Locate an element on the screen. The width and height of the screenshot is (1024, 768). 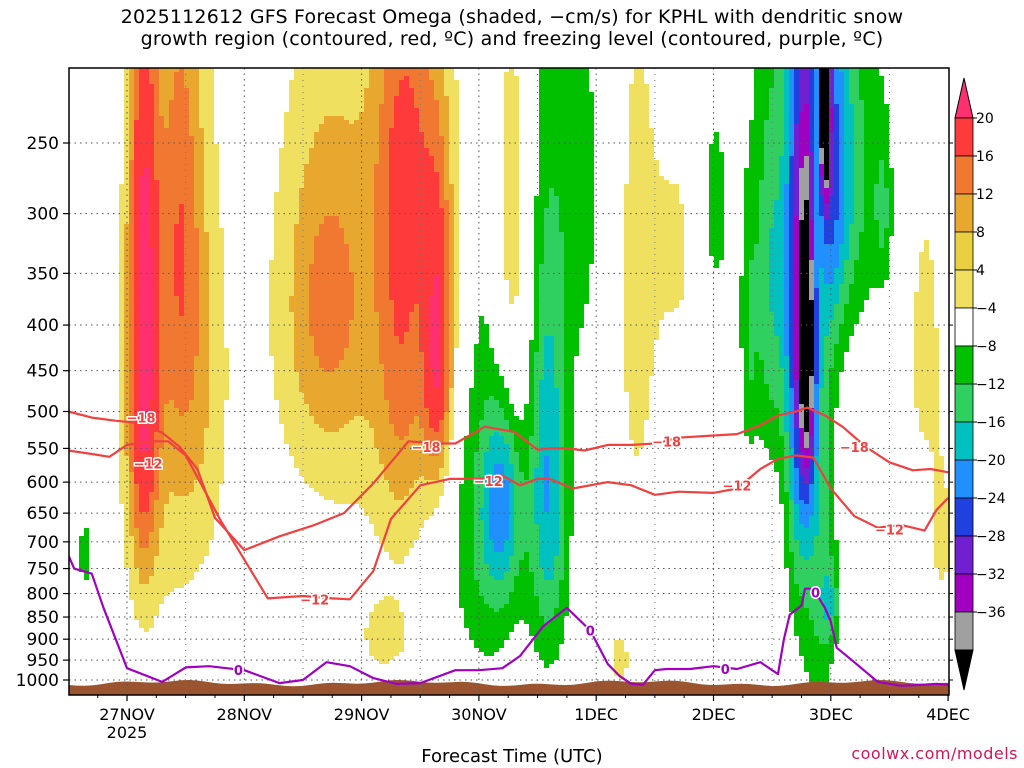
colorbar-label: −36 is located at coordinates (991, 613).